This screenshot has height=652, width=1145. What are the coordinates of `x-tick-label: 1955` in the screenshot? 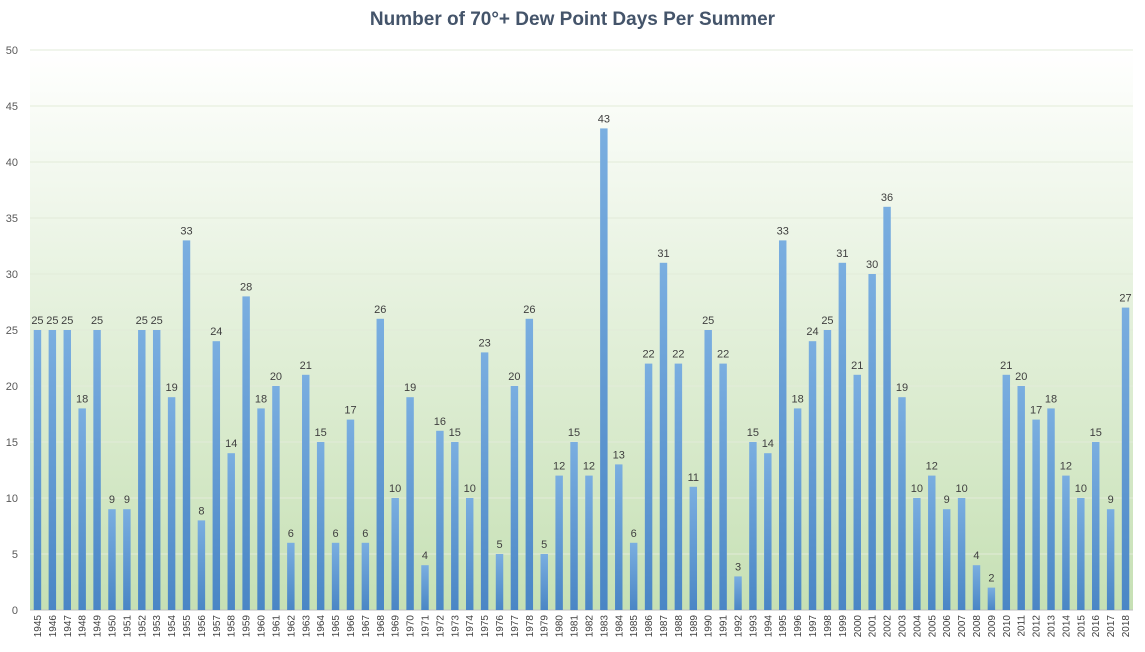 It's located at (187, 626).